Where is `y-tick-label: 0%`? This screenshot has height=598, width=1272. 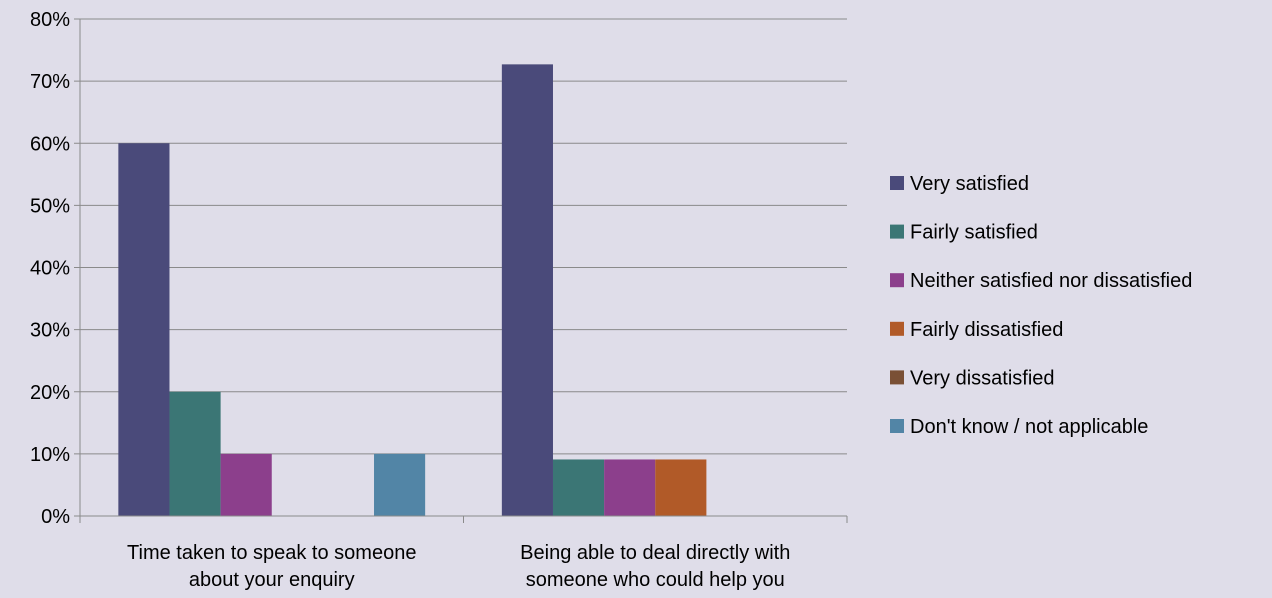
y-tick-label: 0% is located at coordinates (55, 517).